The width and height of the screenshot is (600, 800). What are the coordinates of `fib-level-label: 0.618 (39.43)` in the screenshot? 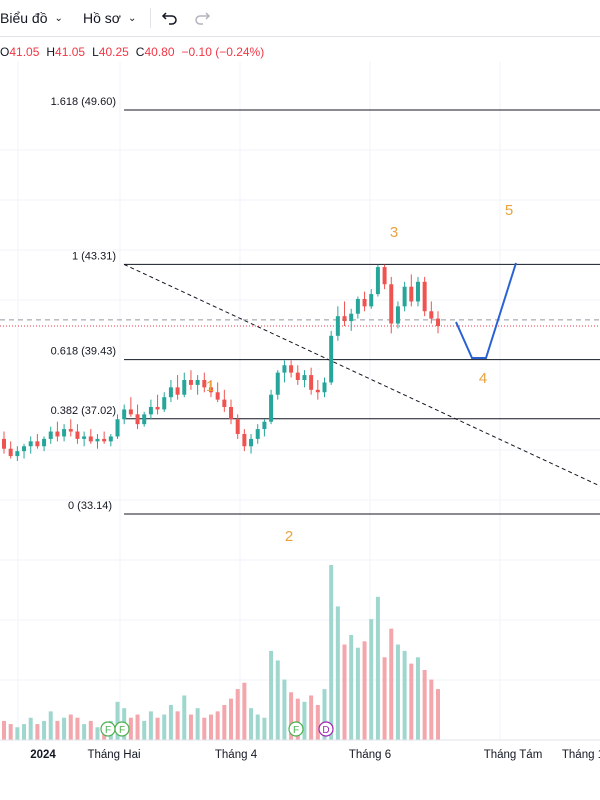 It's located at (83, 352).